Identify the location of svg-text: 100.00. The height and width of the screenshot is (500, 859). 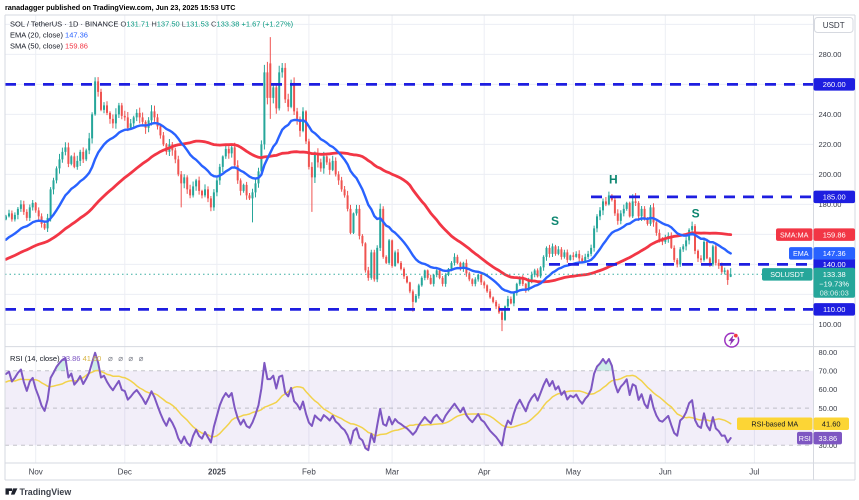
(830, 324).